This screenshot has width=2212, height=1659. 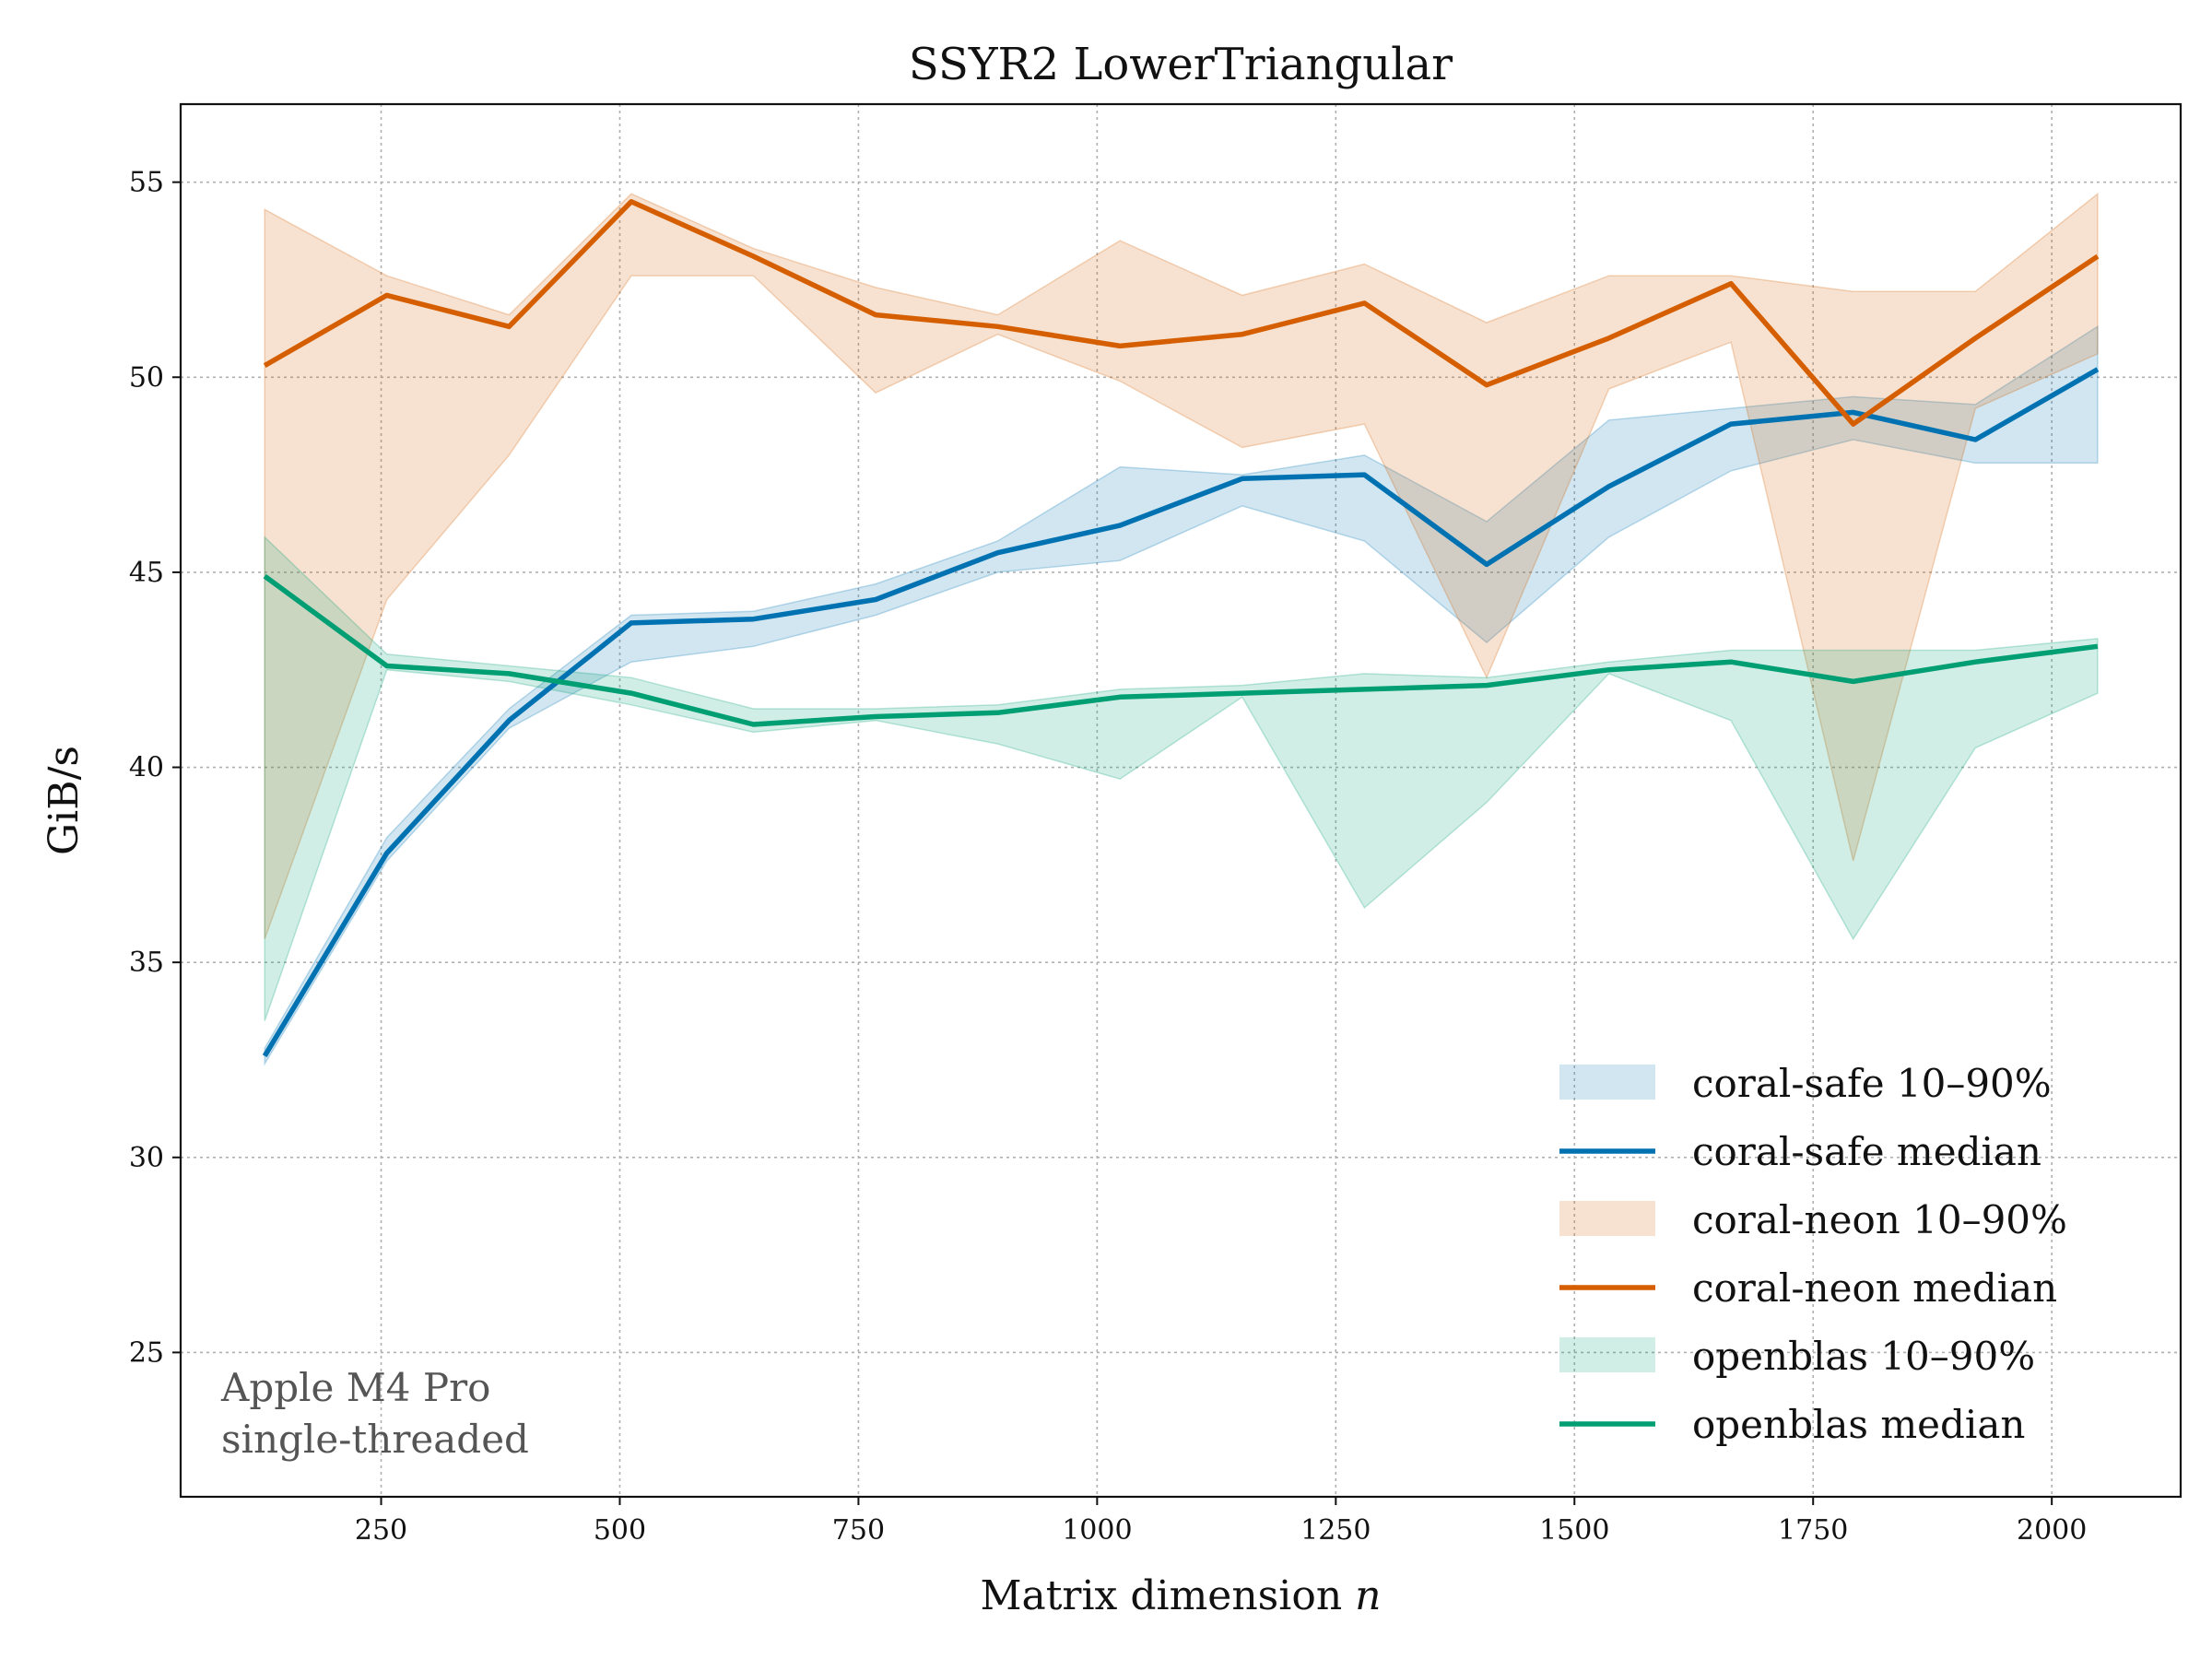 What do you see at coordinates (146, 963) in the screenshot?
I see `y-tick-label: 35` at bounding box center [146, 963].